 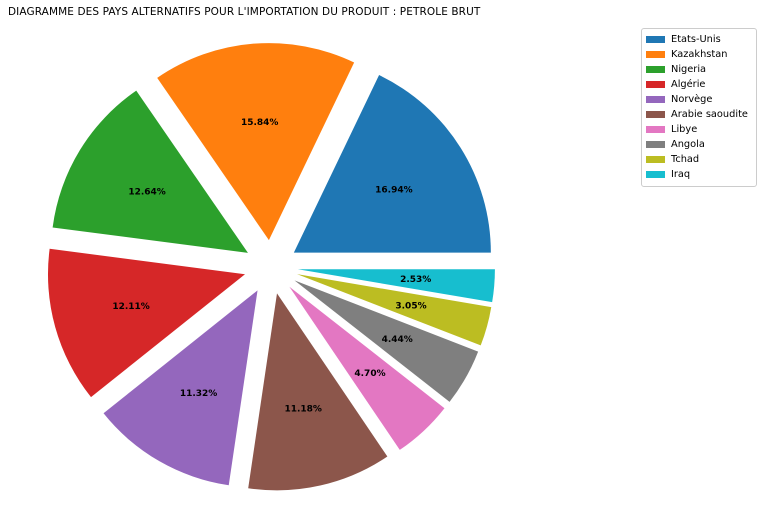 What do you see at coordinates (709, 114) in the screenshot?
I see `legend-label: Arabie saoudite` at bounding box center [709, 114].